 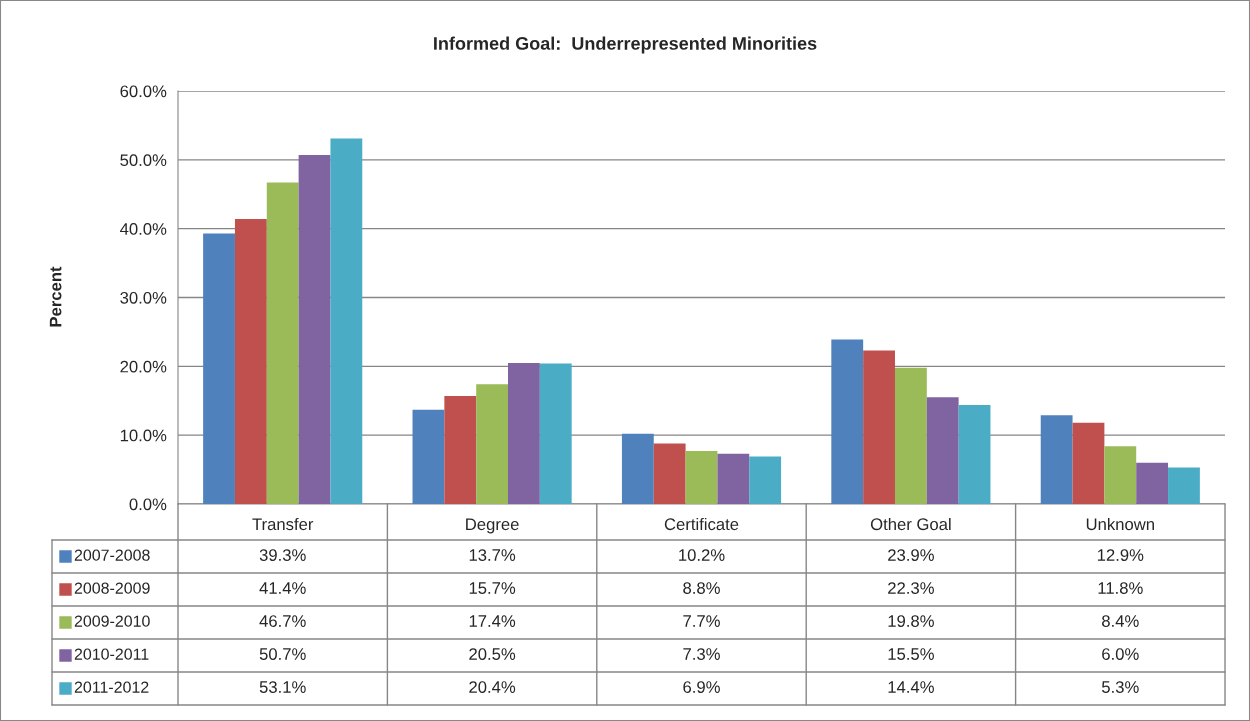 I want to click on legend-label: 2011-2012, so click(x=111, y=687).